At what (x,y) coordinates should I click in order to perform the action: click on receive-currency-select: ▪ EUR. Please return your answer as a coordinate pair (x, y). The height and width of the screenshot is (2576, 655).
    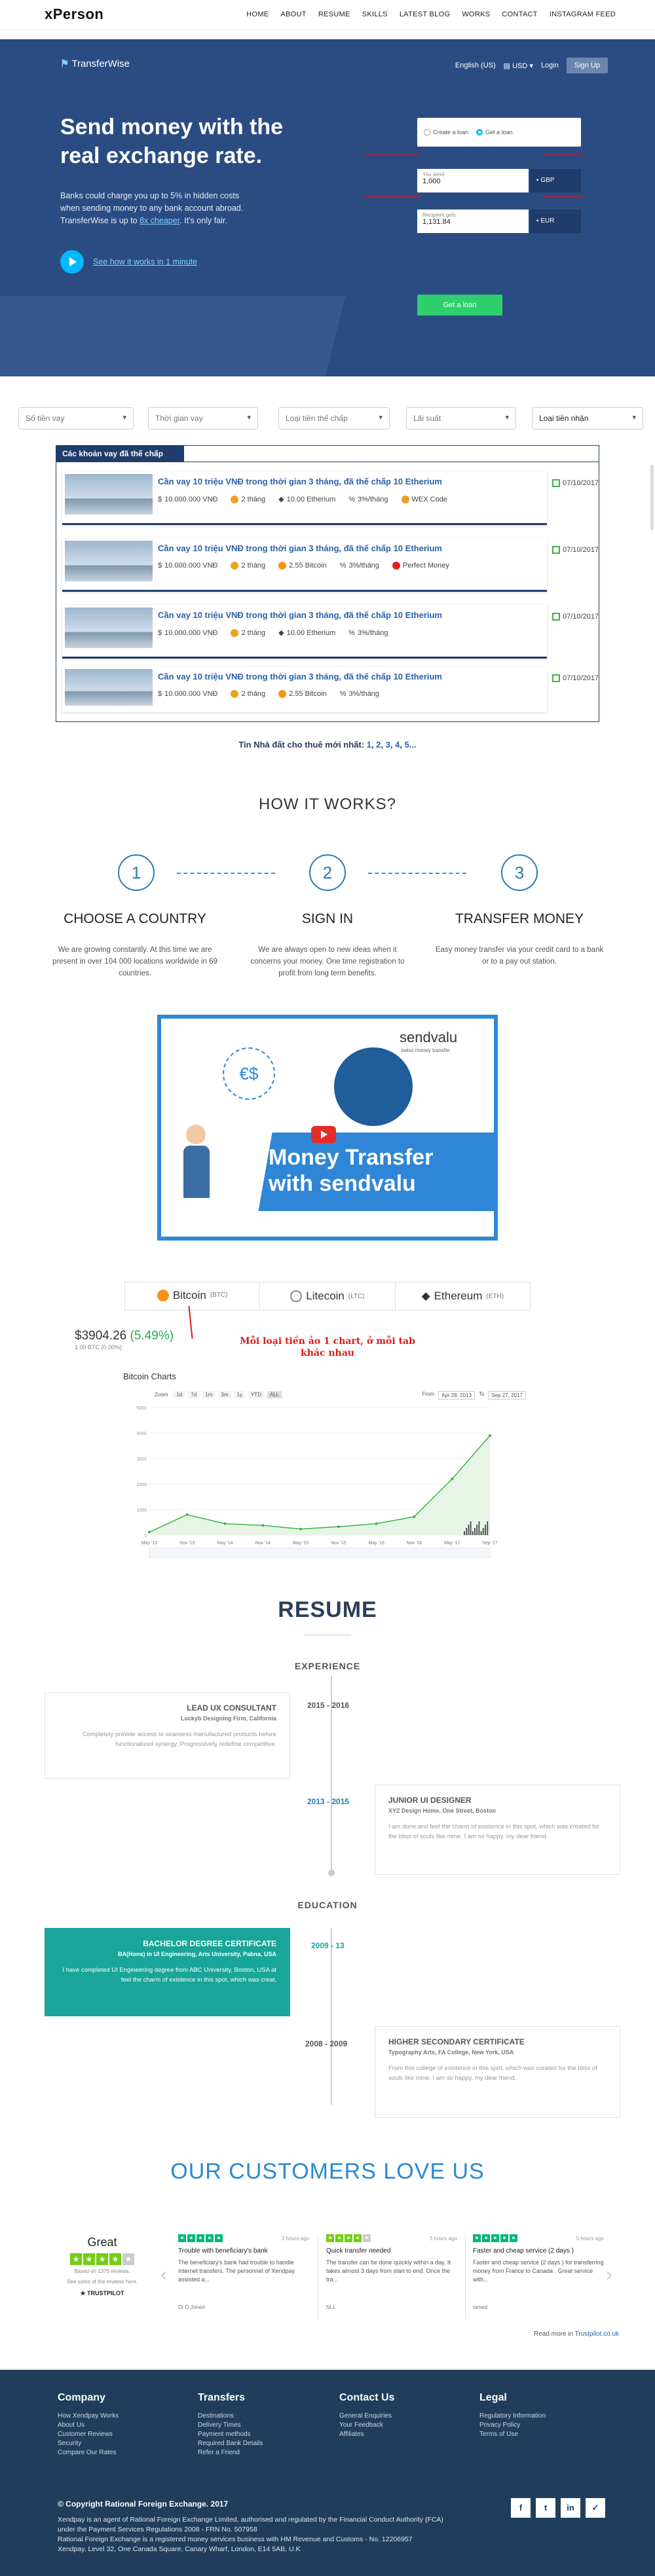
    Looking at the image, I should click on (555, 221).